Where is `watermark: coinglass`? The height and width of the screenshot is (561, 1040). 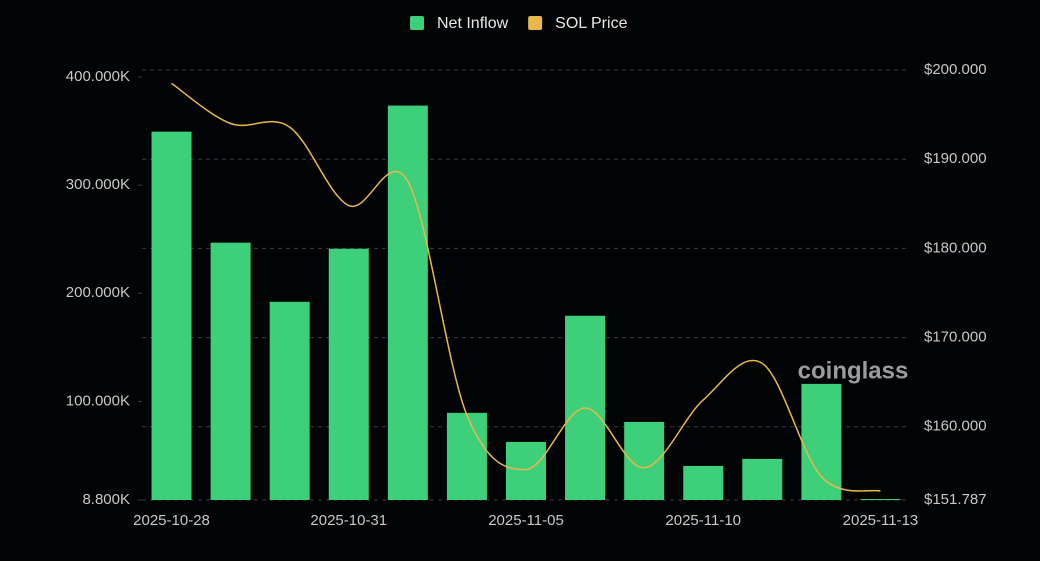
watermark: coinglass is located at coordinates (853, 370).